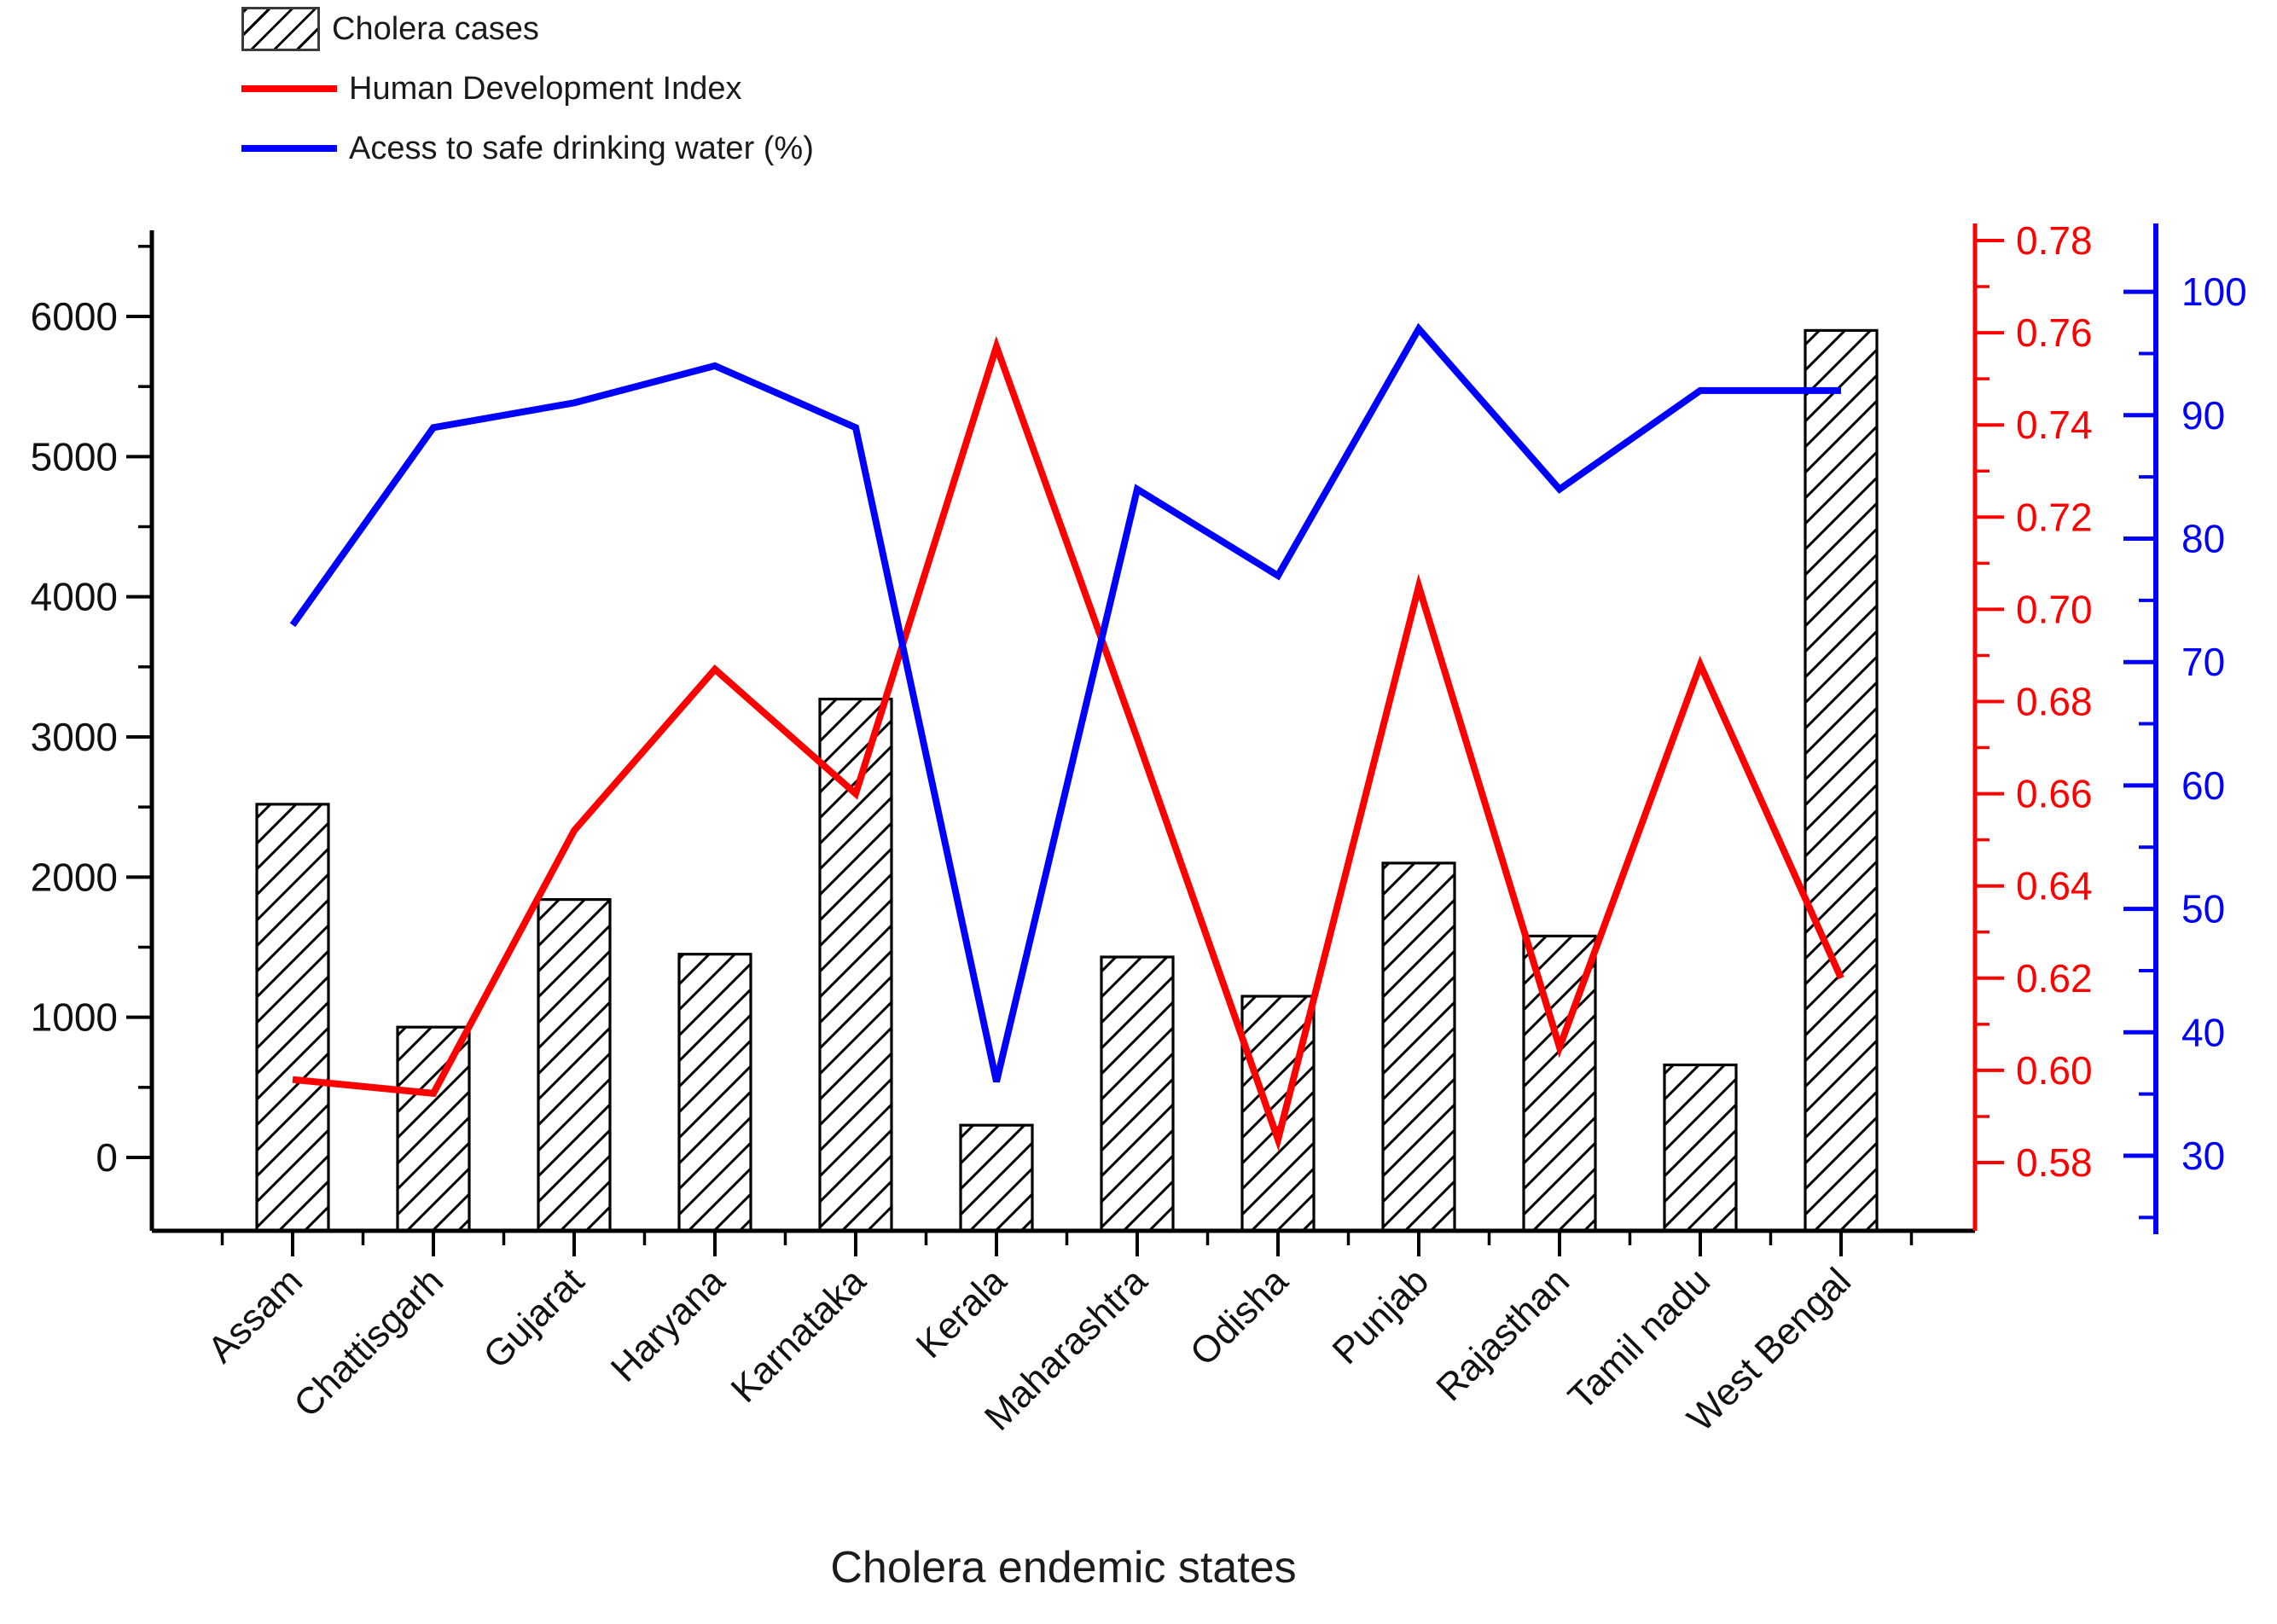  What do you see at coordinates (581, 148) in the screenshot?
I see `legend-label-water: Acess to safe drinking water (%)` at bounding box center [581, 148].